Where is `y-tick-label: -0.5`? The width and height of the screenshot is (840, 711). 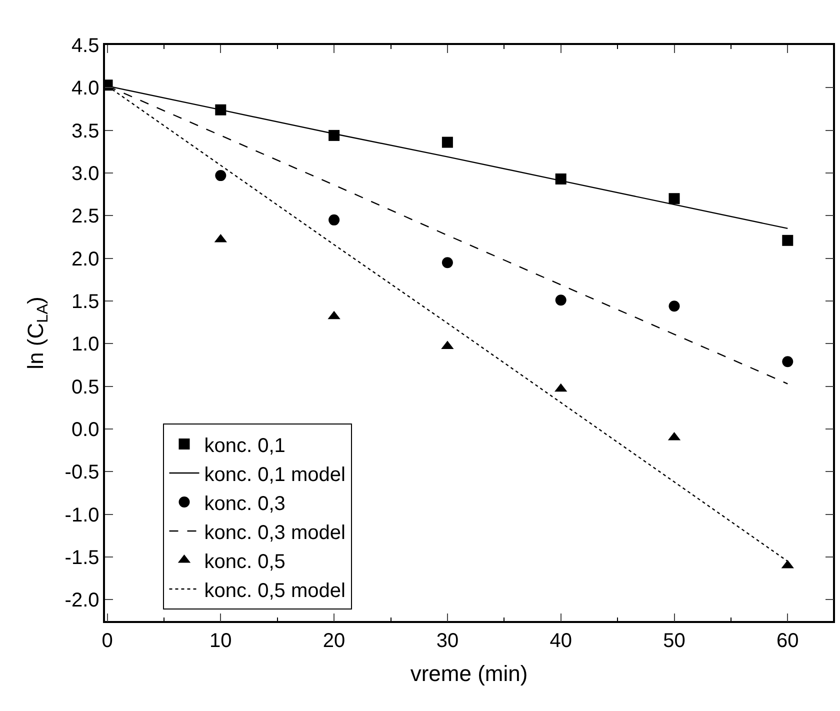 y-tick-label: -0.5 is located at coordinates (82, 473).